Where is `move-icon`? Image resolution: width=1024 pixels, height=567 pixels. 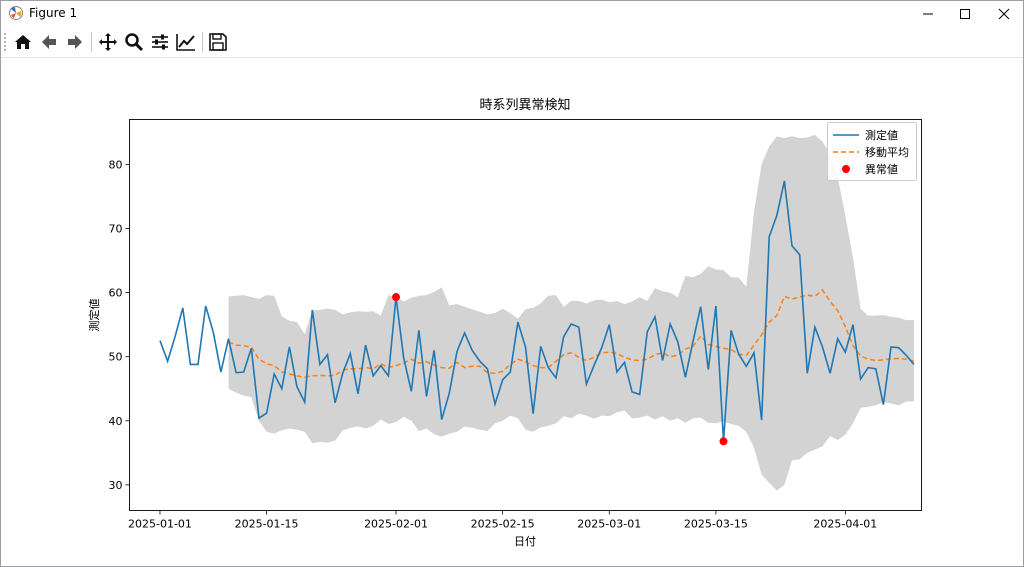 move-icon is located at coordinates (108, 42).